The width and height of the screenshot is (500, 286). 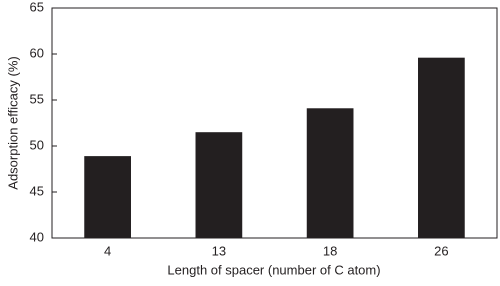 I want to click on y-tick-label: 55, so click(x=37, y=98).